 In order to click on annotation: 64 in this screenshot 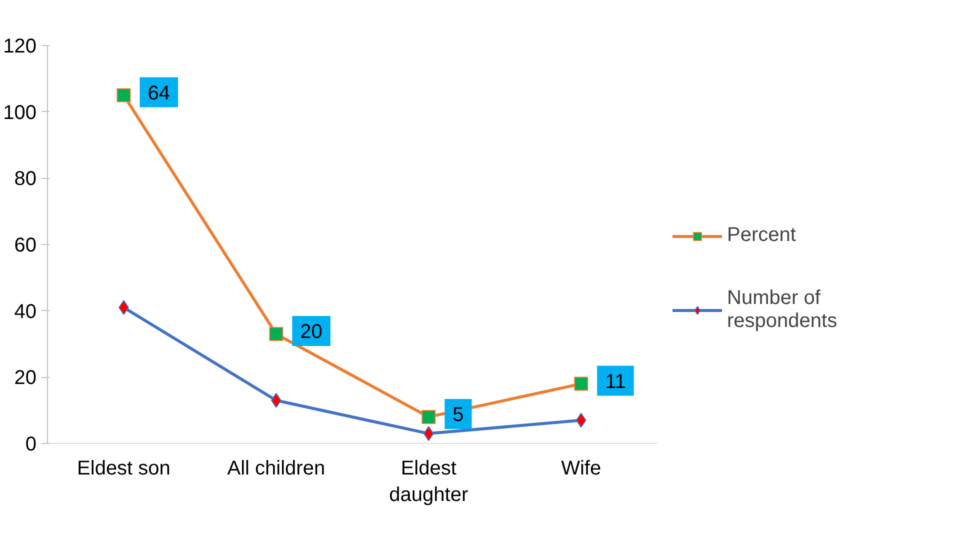, I will do `click(159, 93)`.